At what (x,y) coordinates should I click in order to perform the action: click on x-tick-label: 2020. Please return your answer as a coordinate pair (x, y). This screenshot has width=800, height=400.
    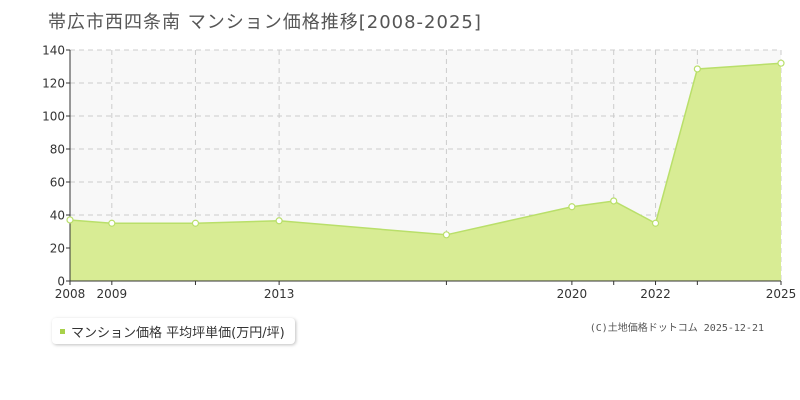
    Looking at the image, I should click on (572, 294).